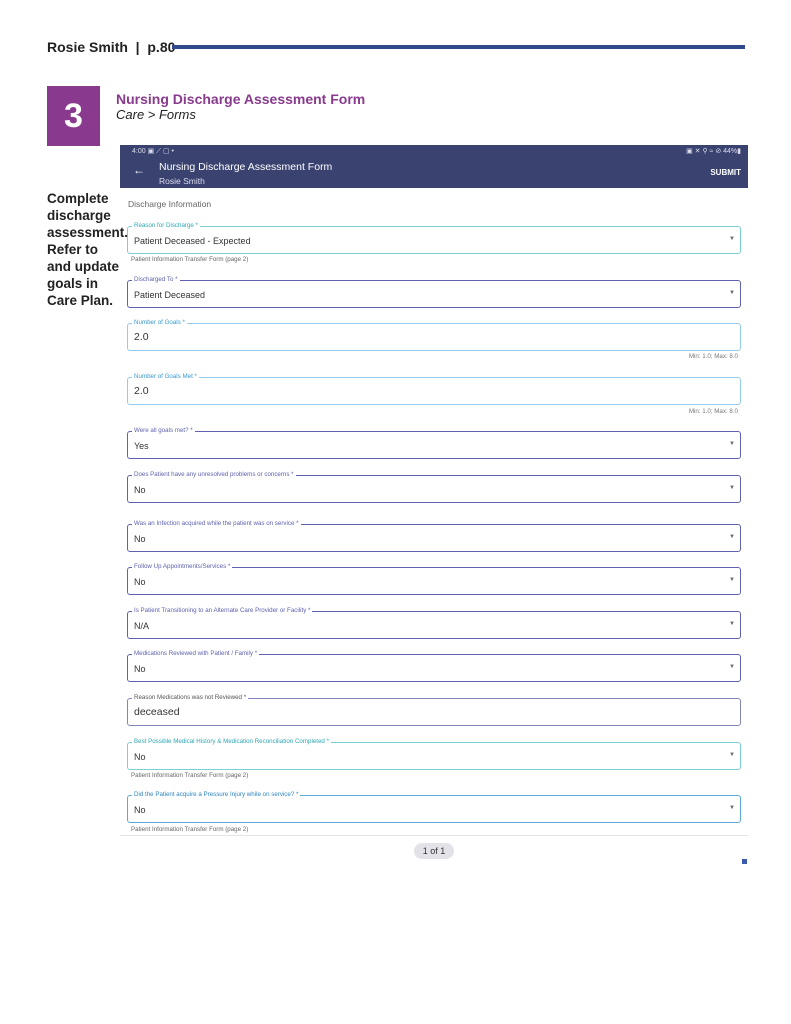 Image resolution: width=791 pixels, height=1024 pixels. Describe the element at coordinates (163, 430) in the screenshot. I see `field-label: Were all goals met? *` at that location.